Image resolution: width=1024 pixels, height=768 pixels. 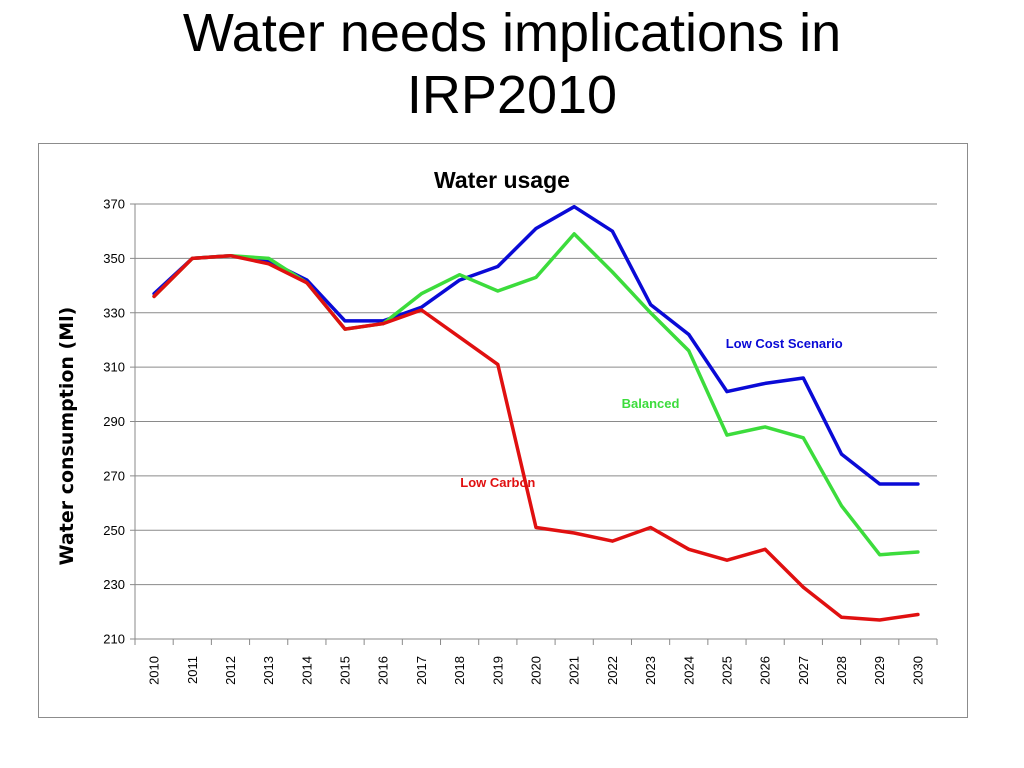 I want to click on x-tick-label: 2023, so click(x=650, y=670).